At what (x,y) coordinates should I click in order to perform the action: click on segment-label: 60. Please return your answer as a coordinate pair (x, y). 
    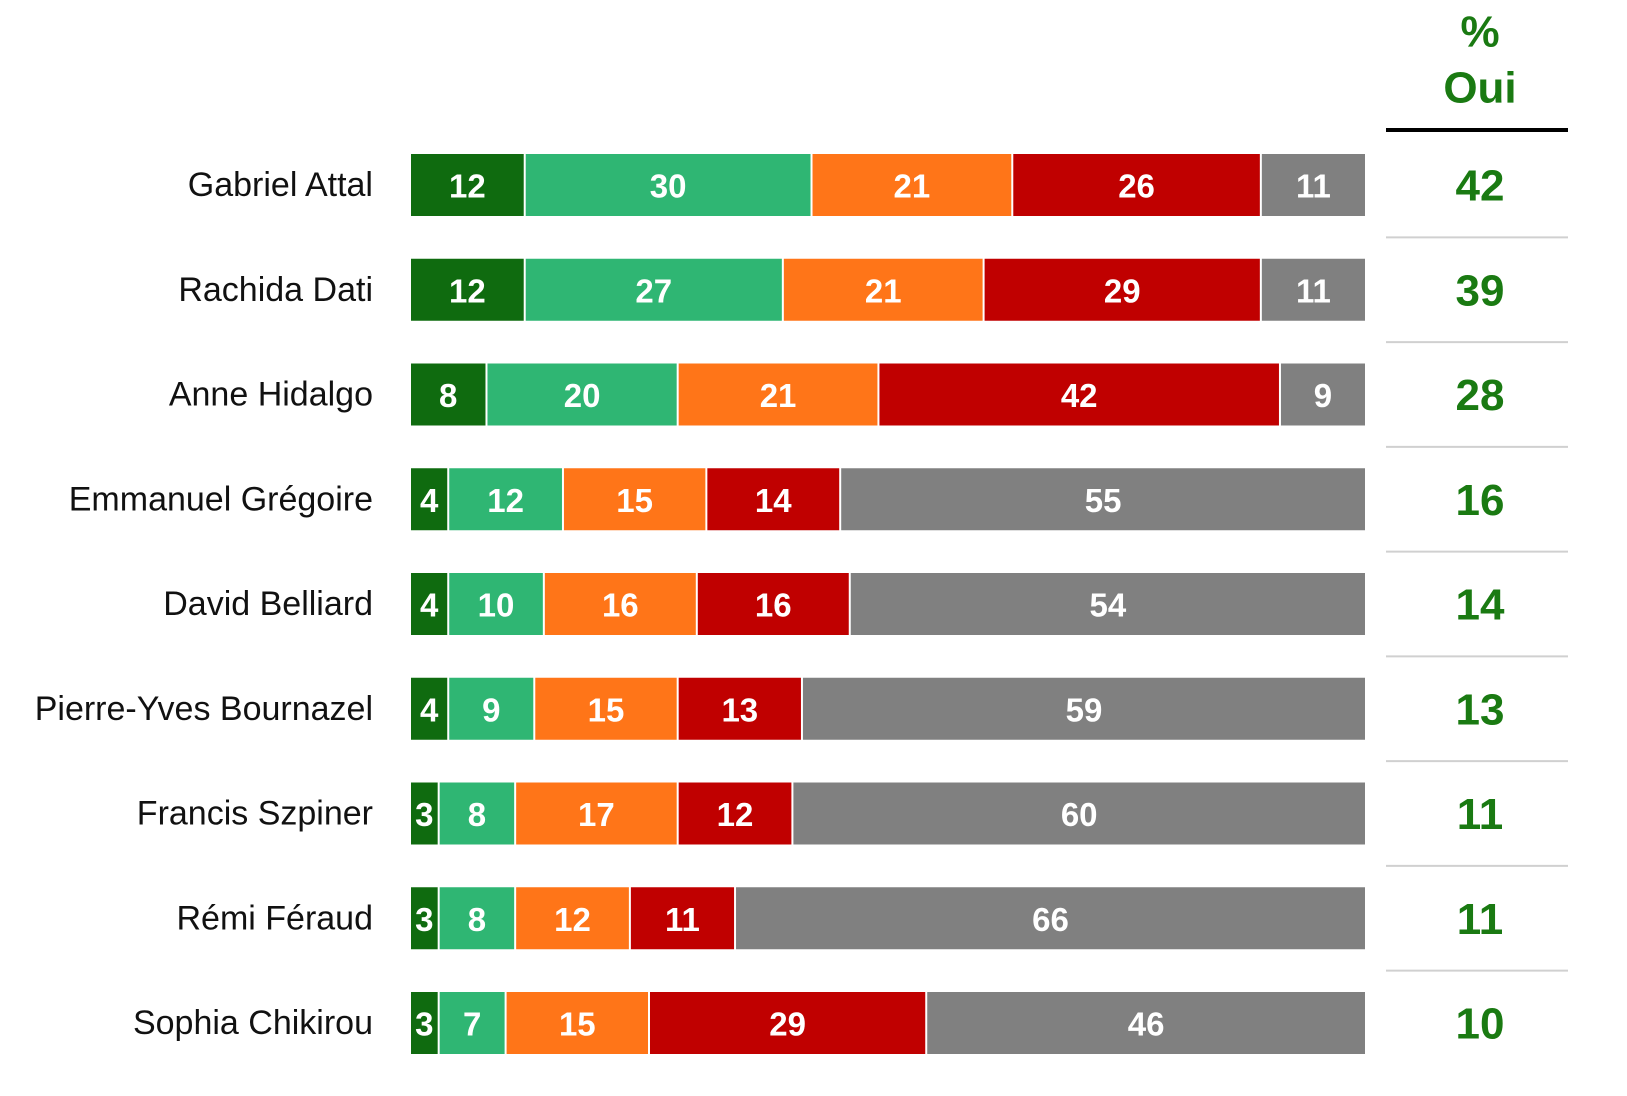
    Looking at the image, I should click on (1079, 814).